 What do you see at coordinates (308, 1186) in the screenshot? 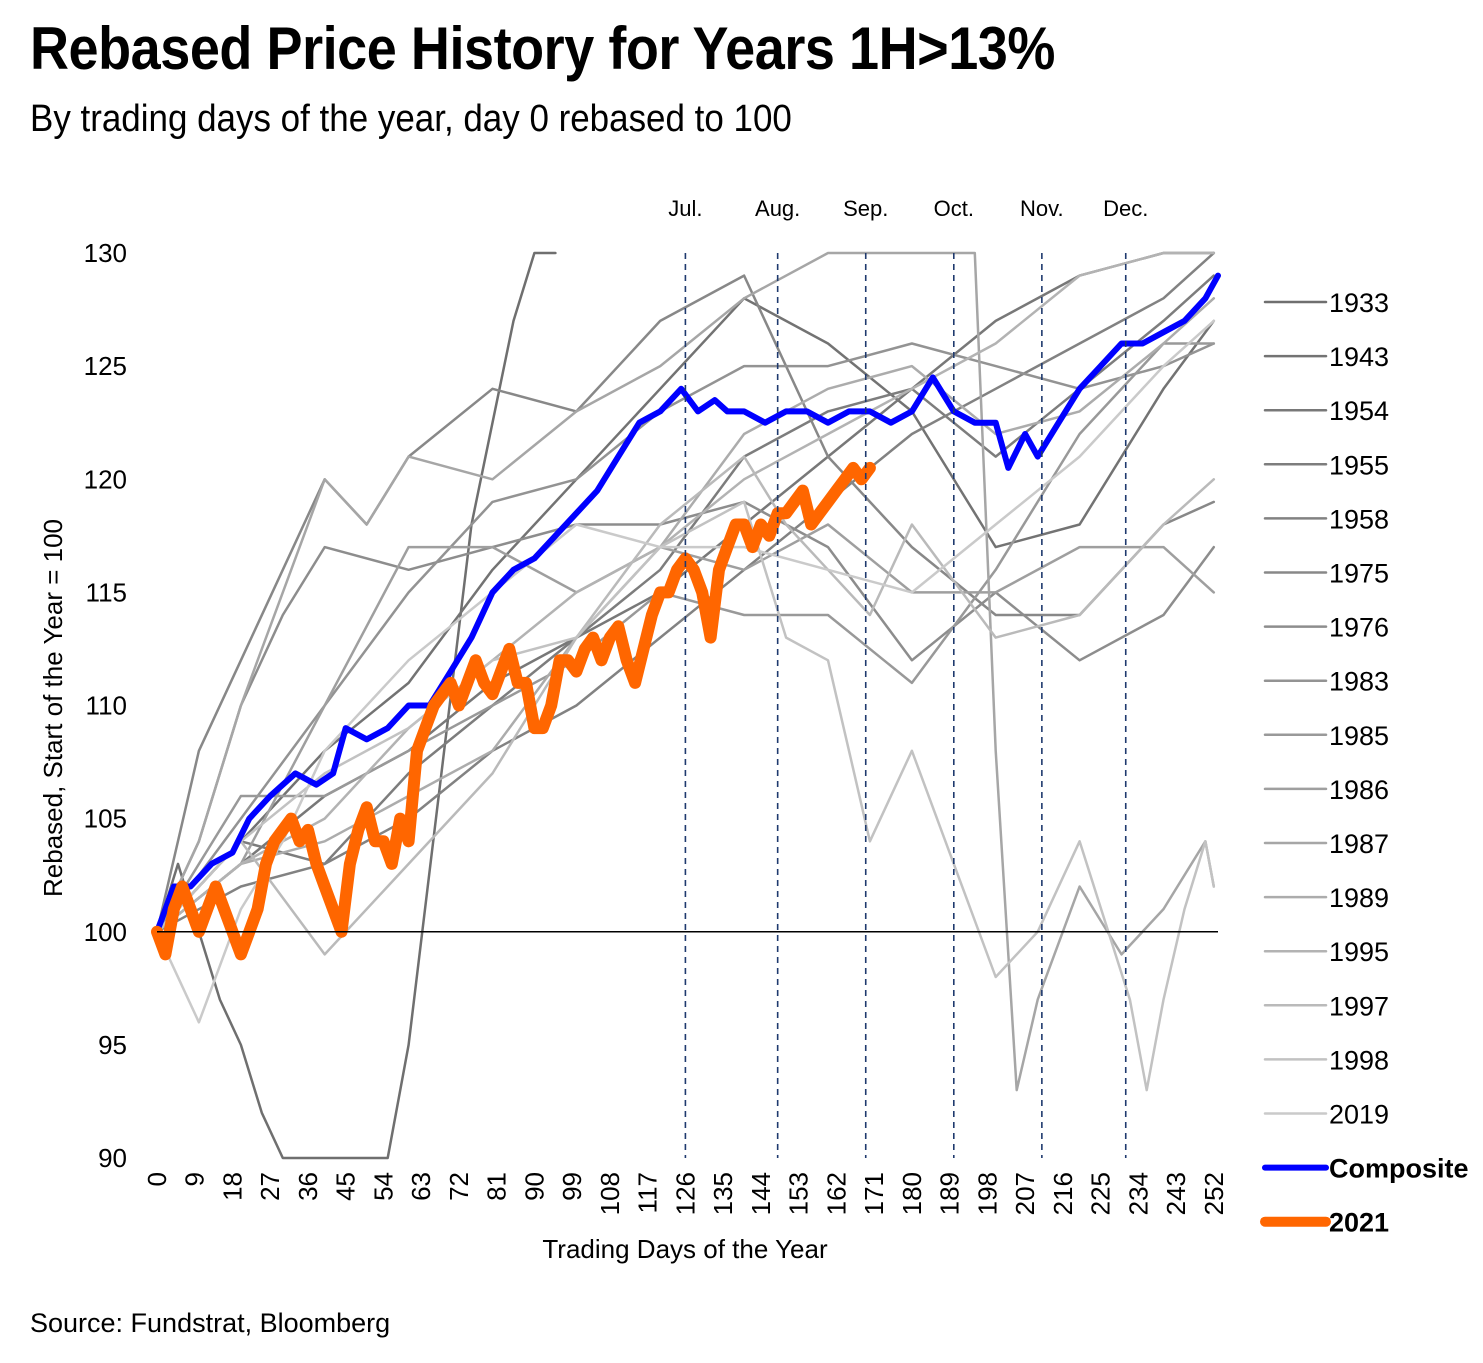
I see `x-tick-label: 36` at bounding box center [308, 1186].